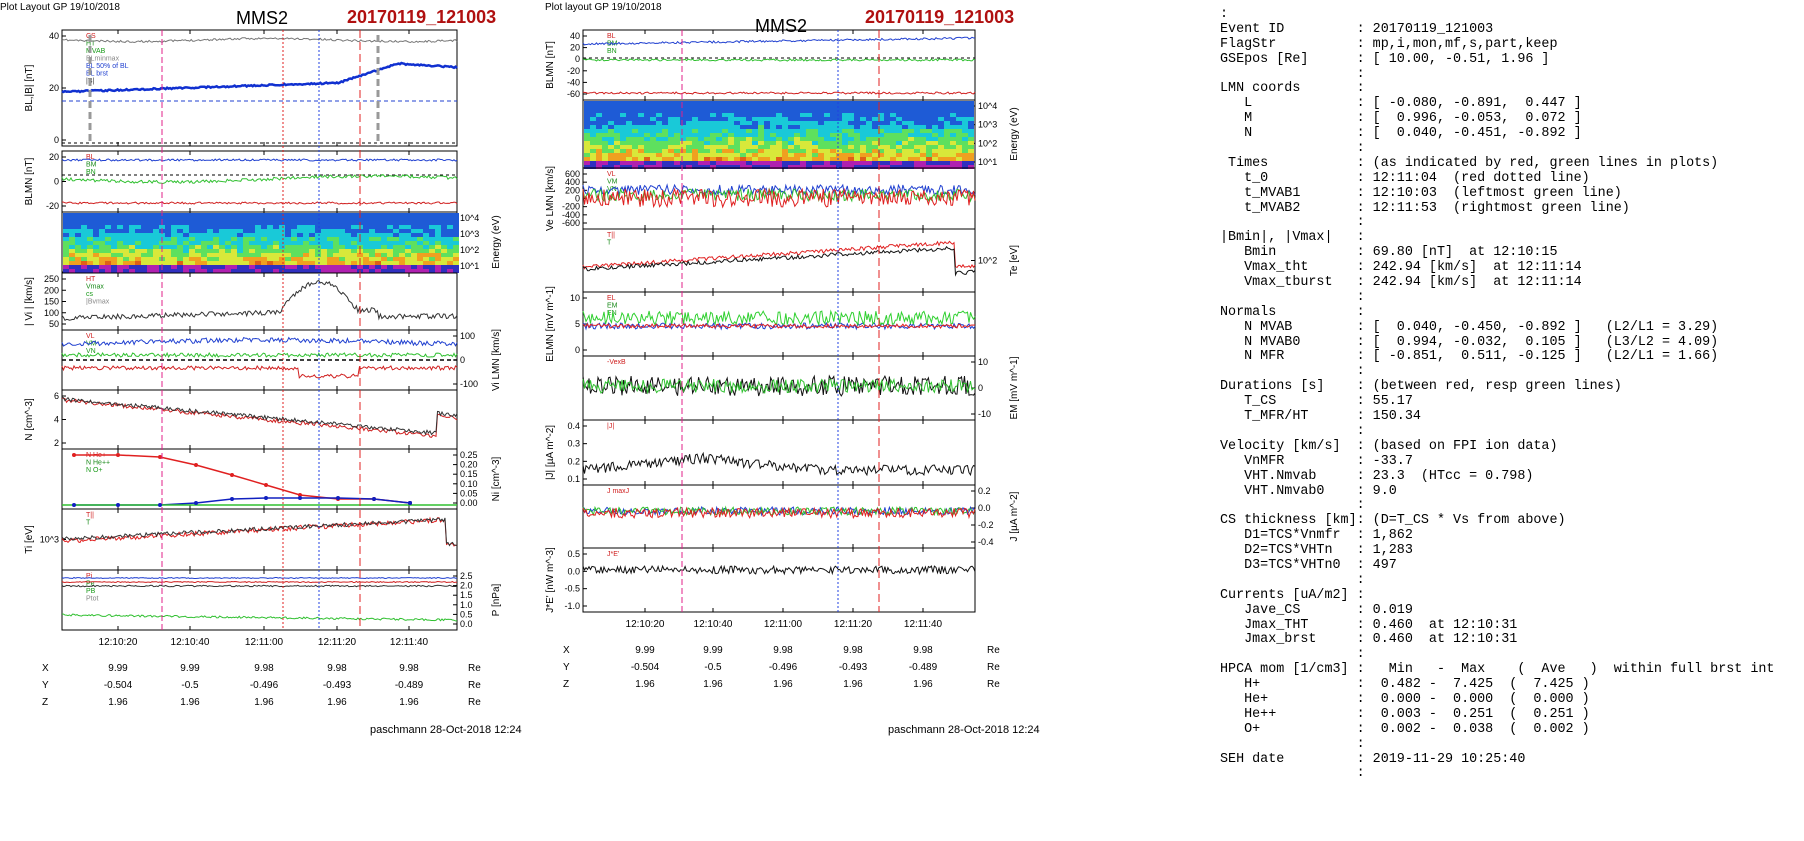  What do you see at coordinates (52, 206) in the screenshot?
I see `y-tick-label: -20` at bounding box center [52, 206].